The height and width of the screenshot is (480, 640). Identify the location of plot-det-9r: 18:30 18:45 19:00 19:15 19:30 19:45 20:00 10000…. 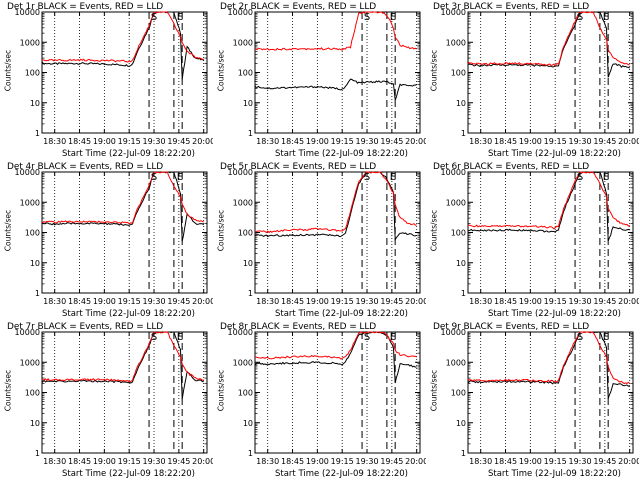
(540, 397).